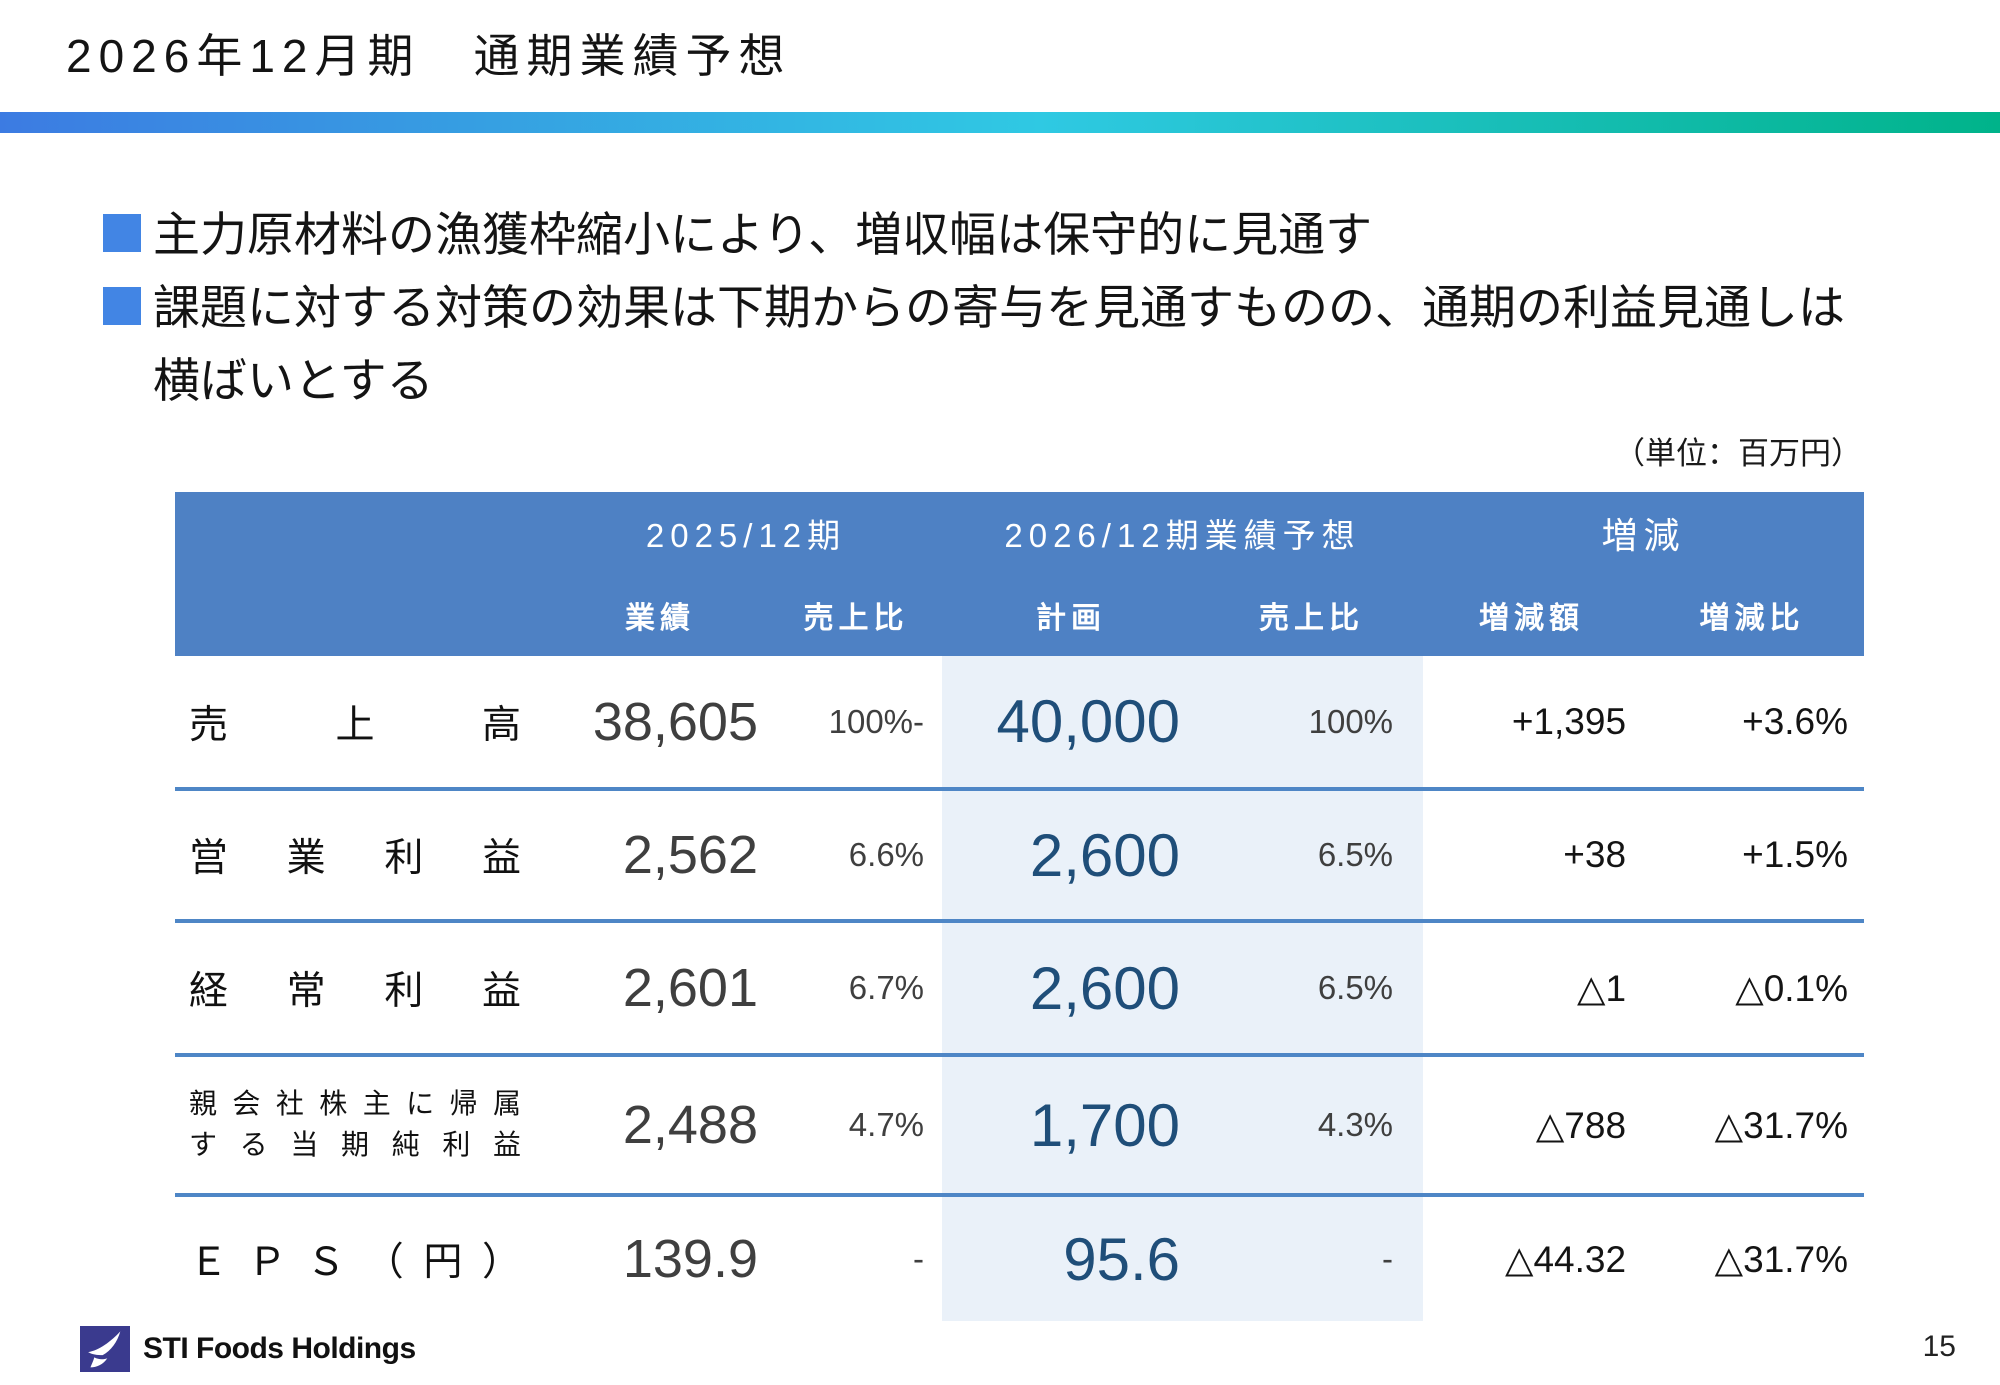 The image size is (2000, 1385). What do you see at coordinates (1532, 615) in the screenshot?
I see `col-header-change-amount: 増減額` at bounding box center [1532, 615].